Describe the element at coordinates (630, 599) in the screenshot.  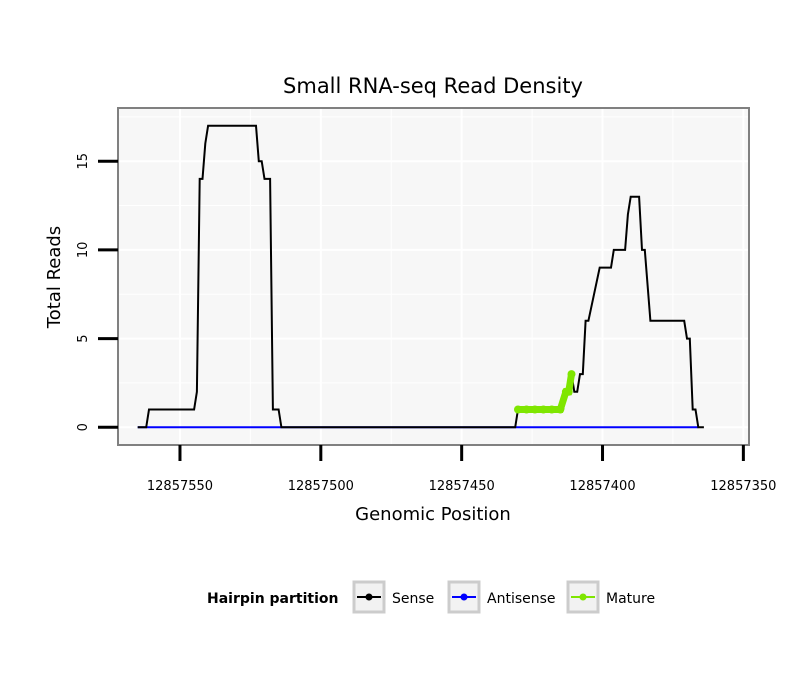
I see `legend-label-mature: Mature` at that location.